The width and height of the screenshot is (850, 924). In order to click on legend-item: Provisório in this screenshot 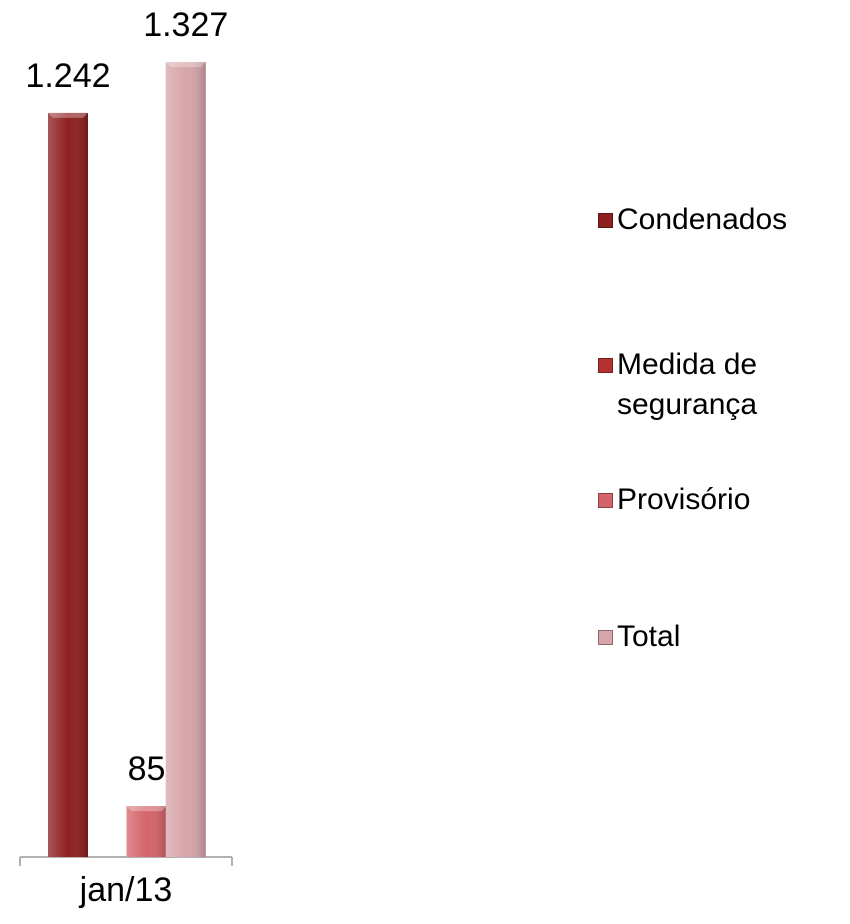, I will do `click(710, 500)`.